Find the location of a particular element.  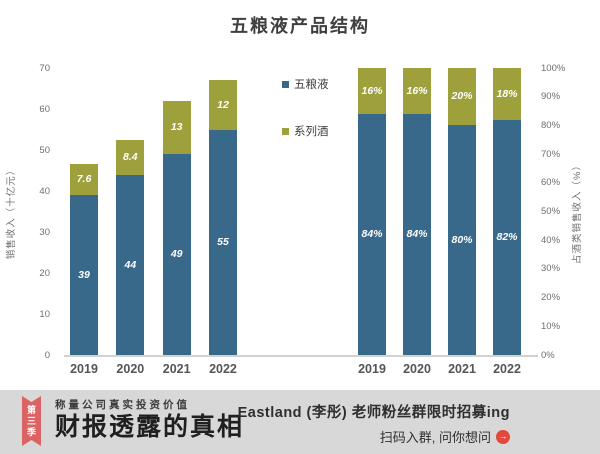

season-ribbon-label: 第三季 is located at coordinates (31, 421).